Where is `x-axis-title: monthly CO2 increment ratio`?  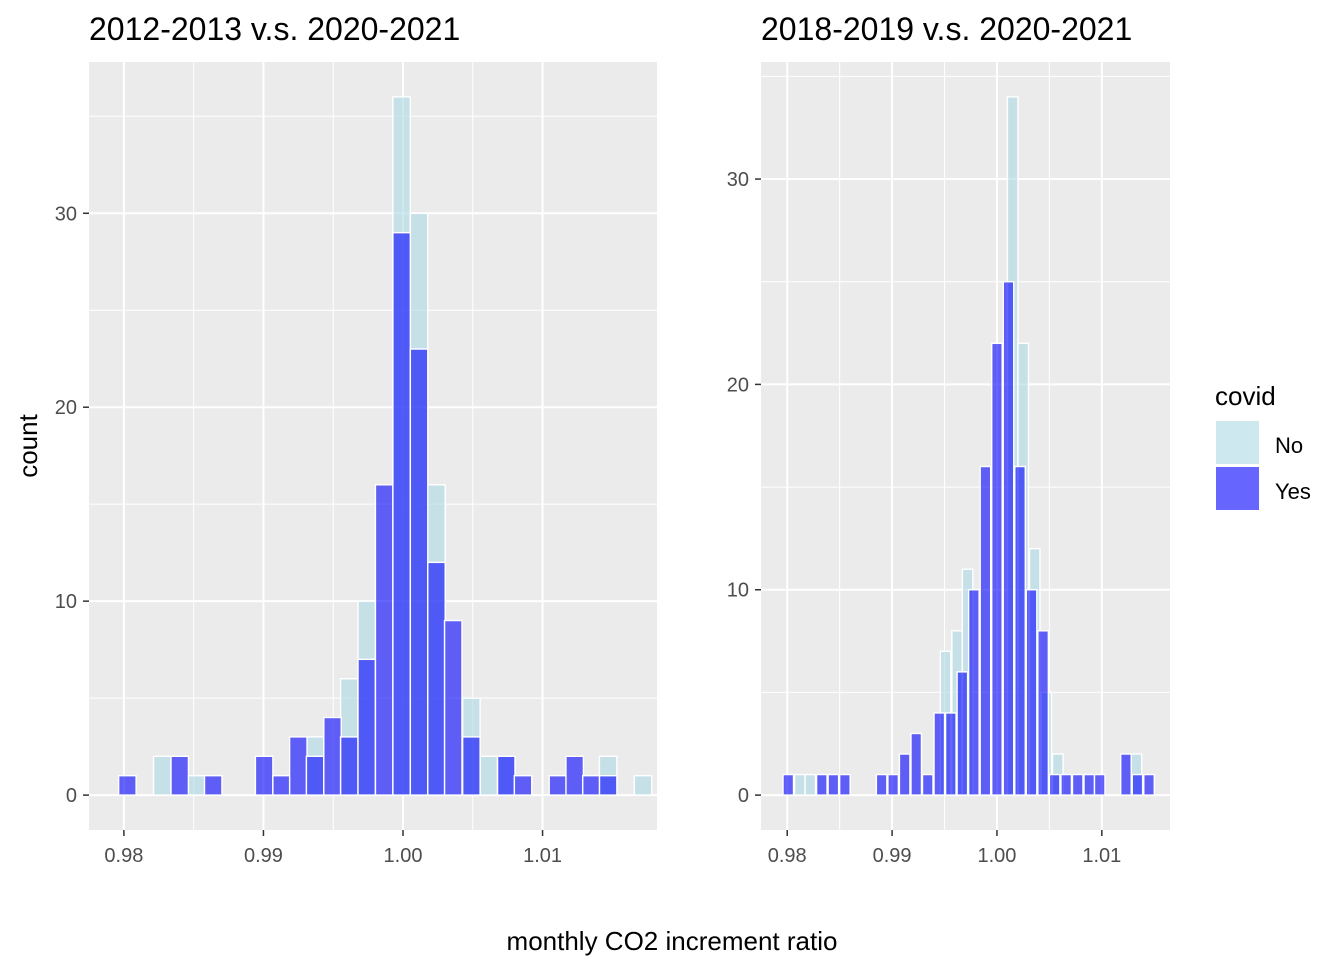
x-axis-title: monthly CO2 increment ratio is located at coordinates (672, 941).